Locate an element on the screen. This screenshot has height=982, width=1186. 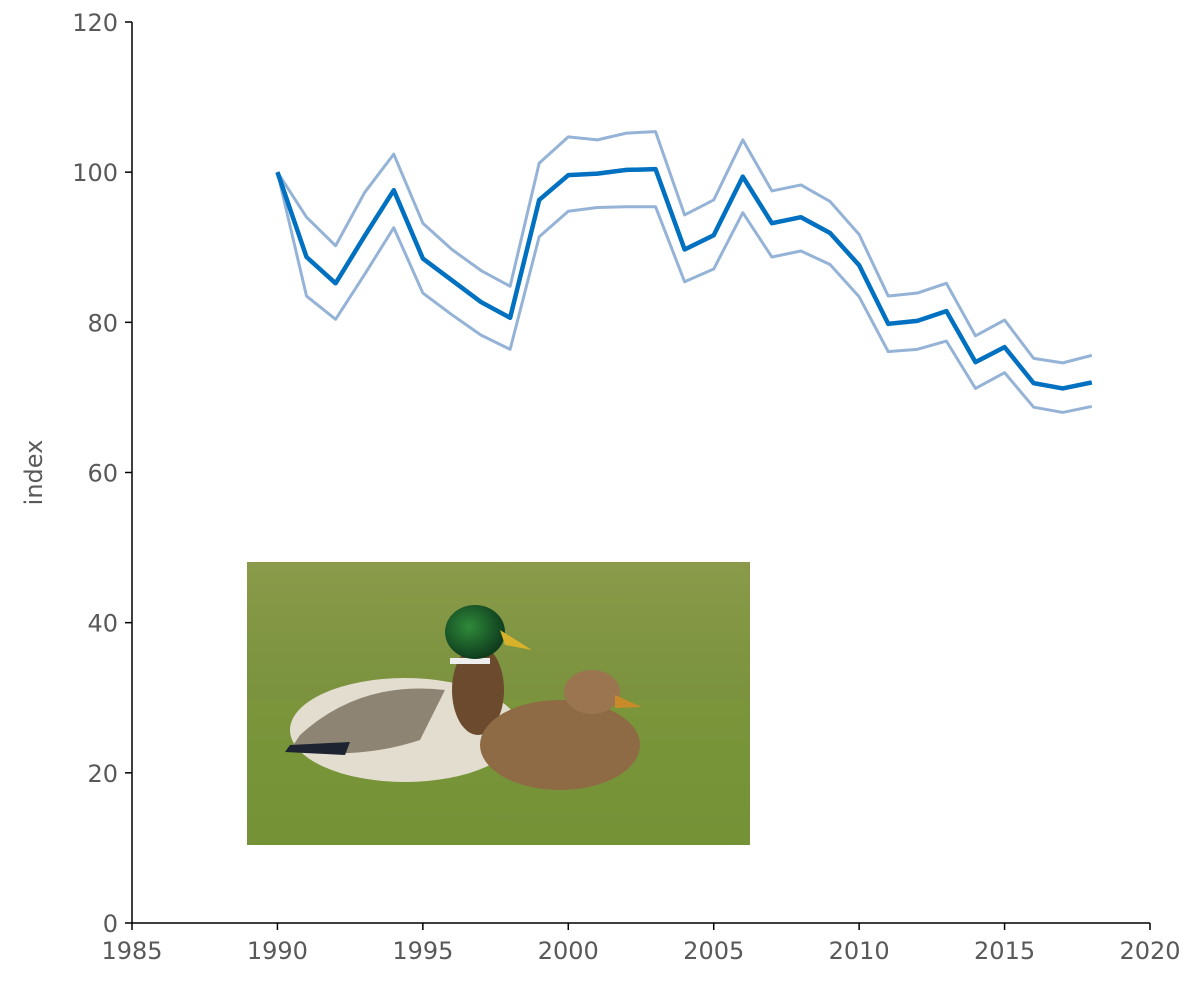
y-tick-label: 40 is located at coordinates (102, 624).